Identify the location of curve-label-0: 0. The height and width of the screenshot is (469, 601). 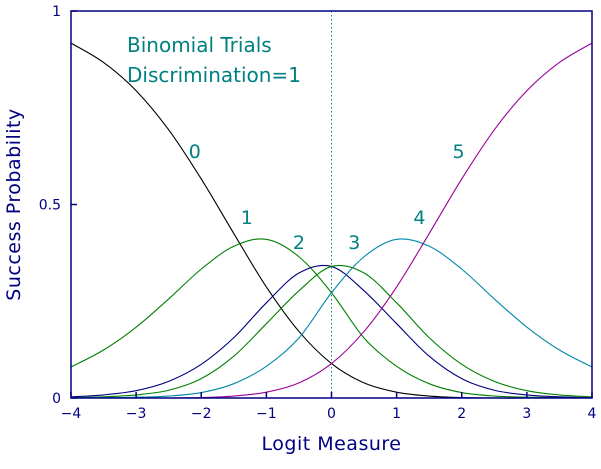
(195, 152).